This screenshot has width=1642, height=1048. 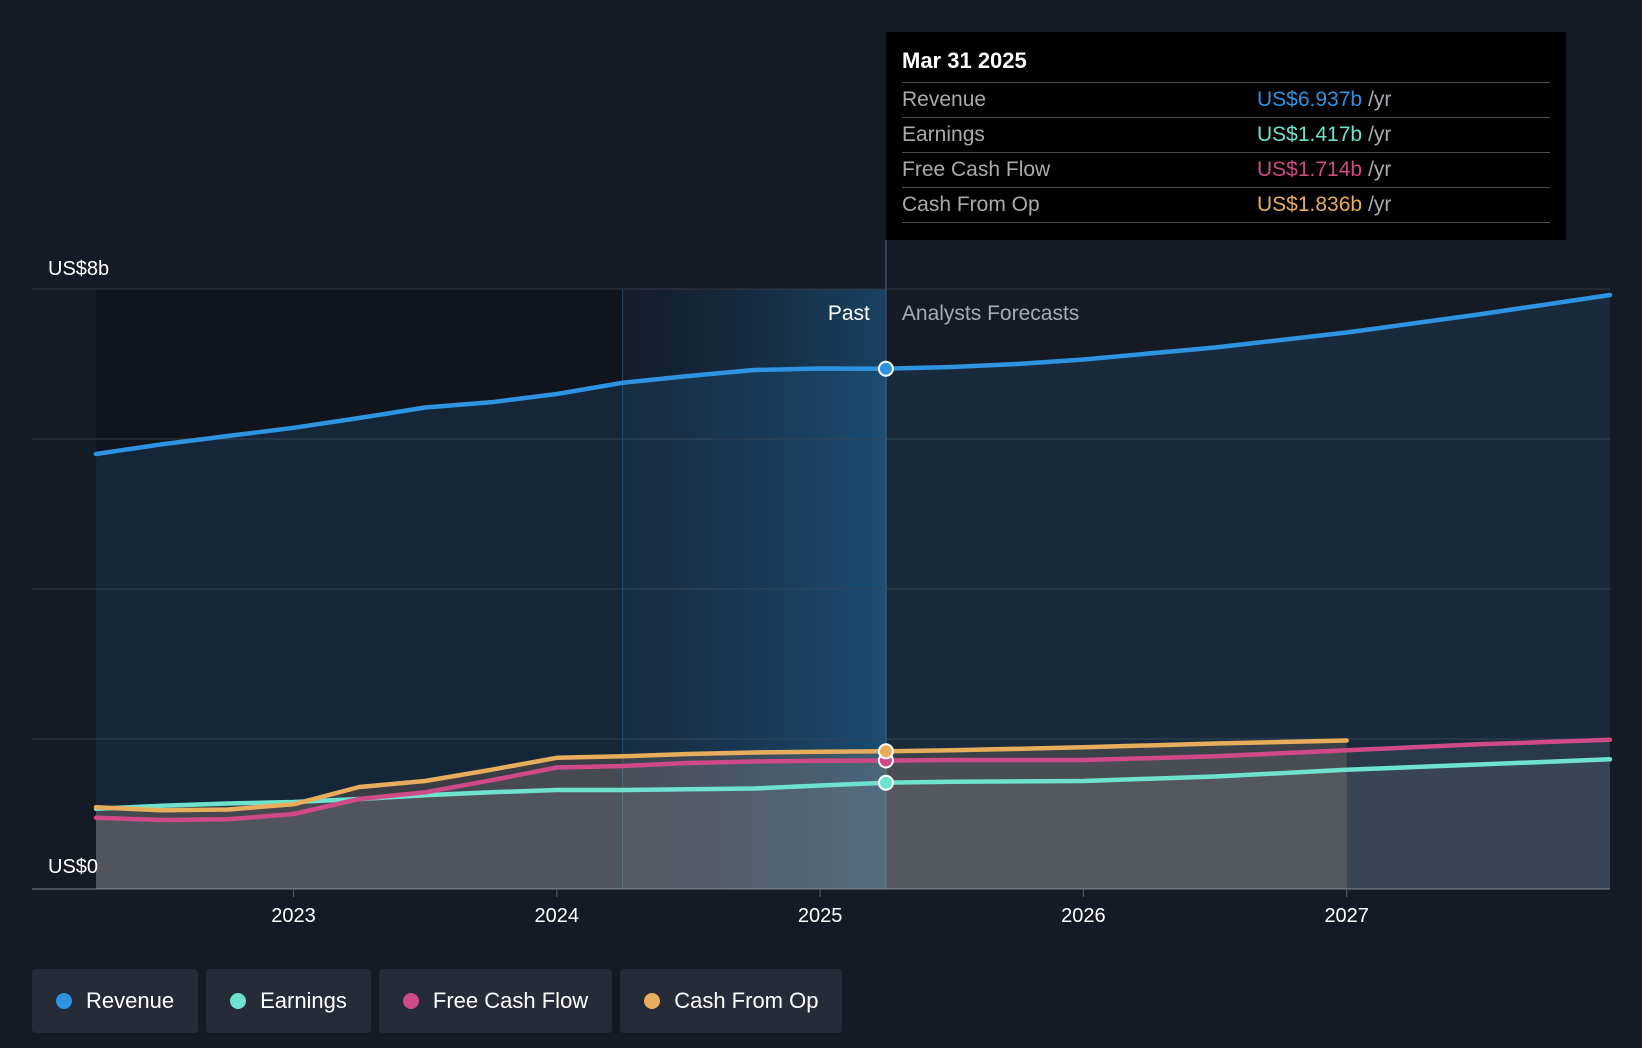 What do you see at coordinates (1310, 169) in the screenshot?
I see `tooltip-row-value: US$1.714b` at bounding box center [1310, 169].